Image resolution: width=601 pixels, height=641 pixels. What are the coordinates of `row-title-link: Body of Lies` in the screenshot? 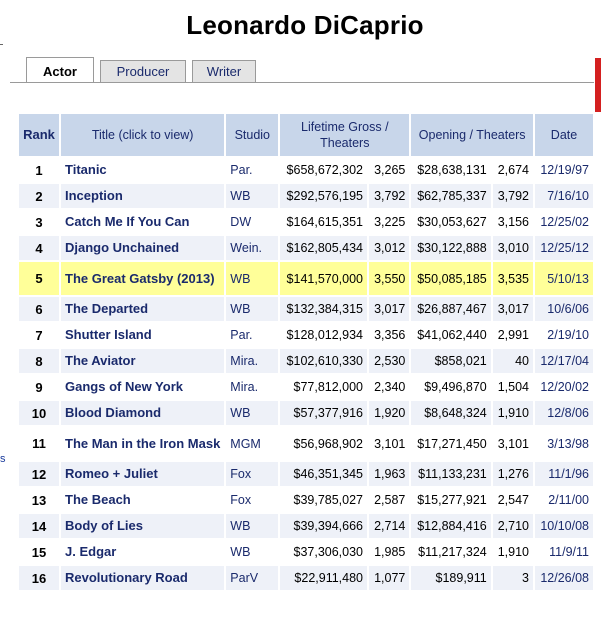 It's located at (143, 526).